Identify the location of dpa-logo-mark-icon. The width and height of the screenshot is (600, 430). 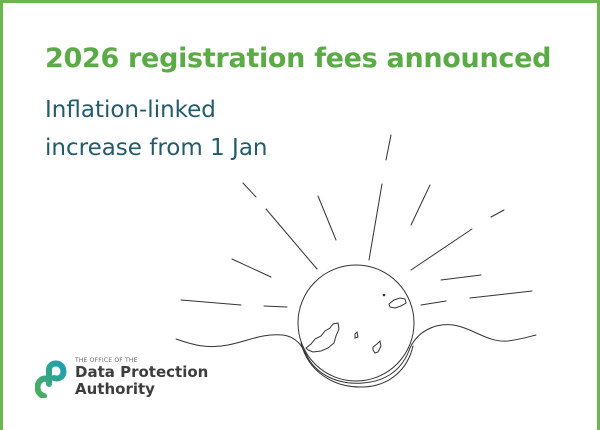
(51, 379).